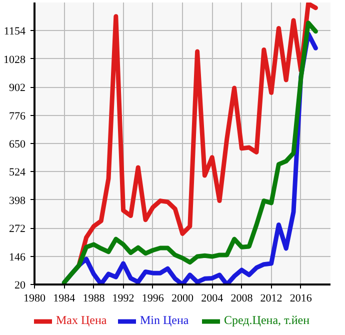 This screenshot has height=335, width=345. I want to click on legend-label: Max Цена, so click(81, 320).